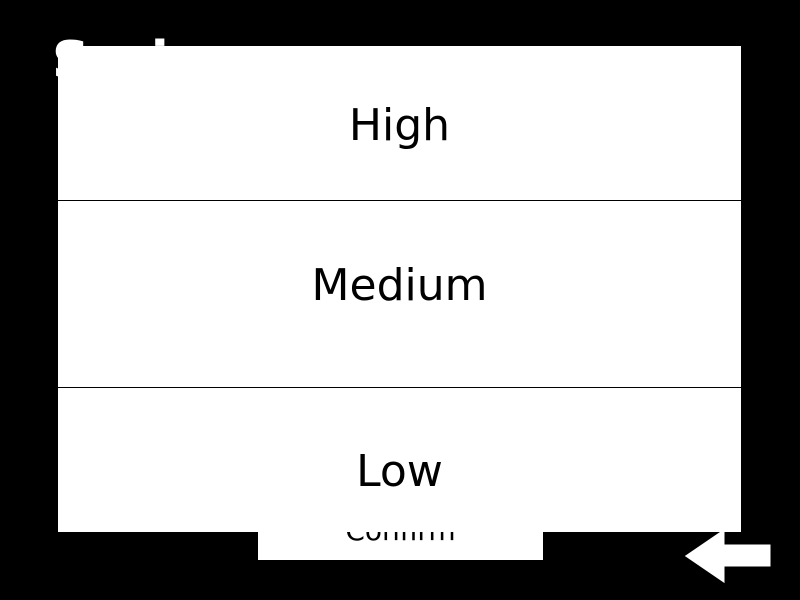 The height and width of the screenshot is (600, 800). I want to click on option-medium-label: Medium, so click(399, 285).